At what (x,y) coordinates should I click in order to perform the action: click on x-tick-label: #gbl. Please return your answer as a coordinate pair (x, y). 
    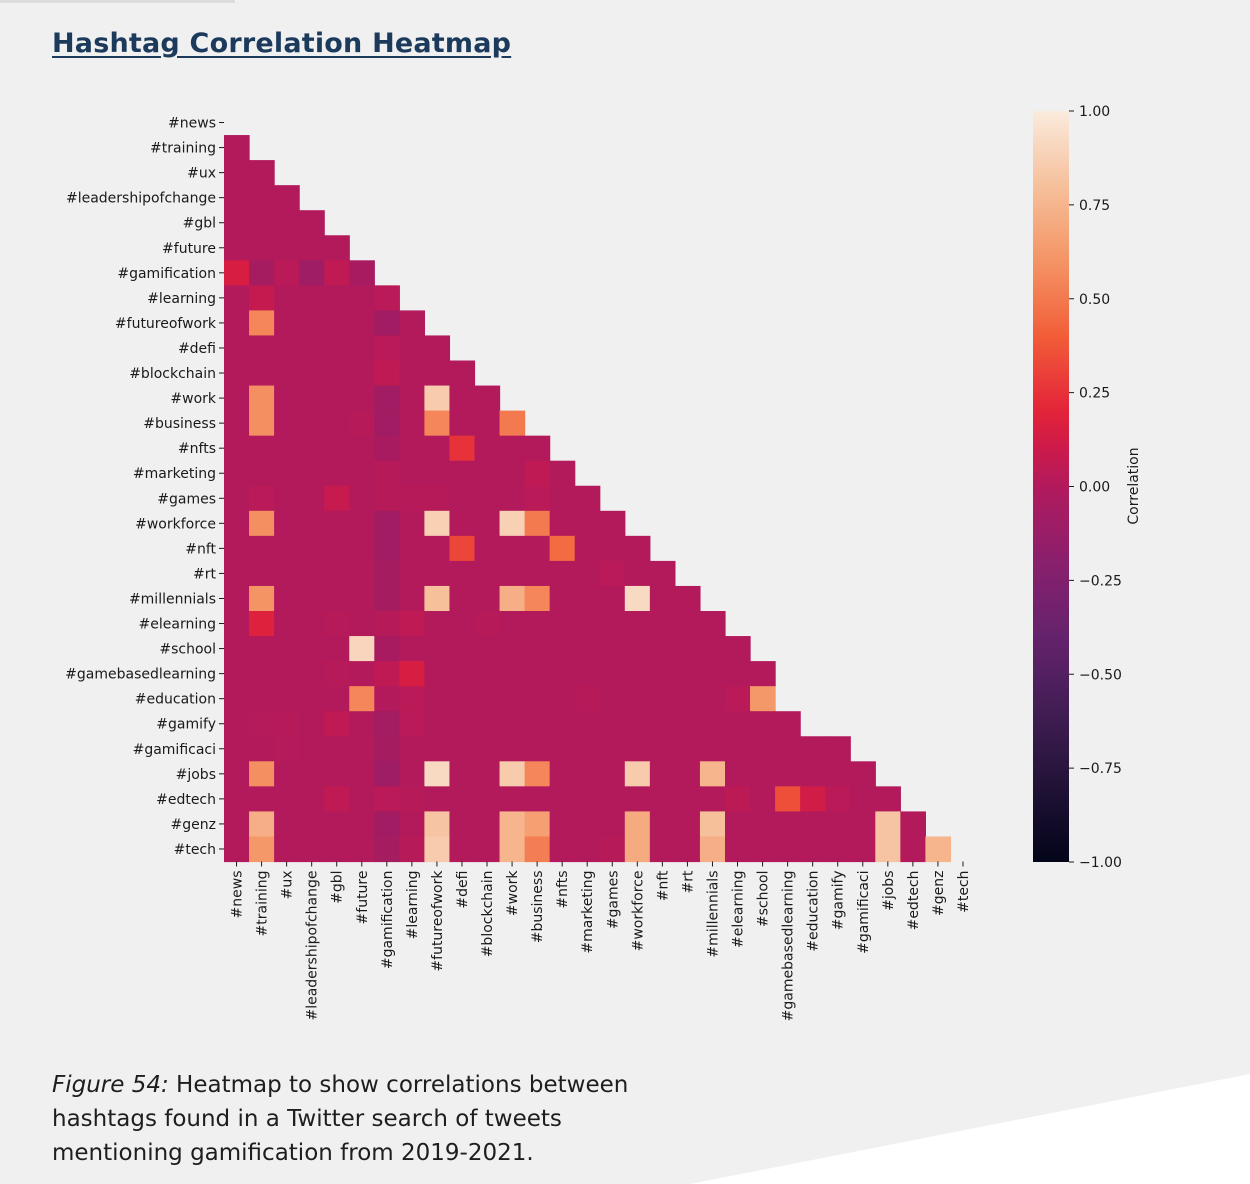
    Looking at the image, I should click on (338, 887).